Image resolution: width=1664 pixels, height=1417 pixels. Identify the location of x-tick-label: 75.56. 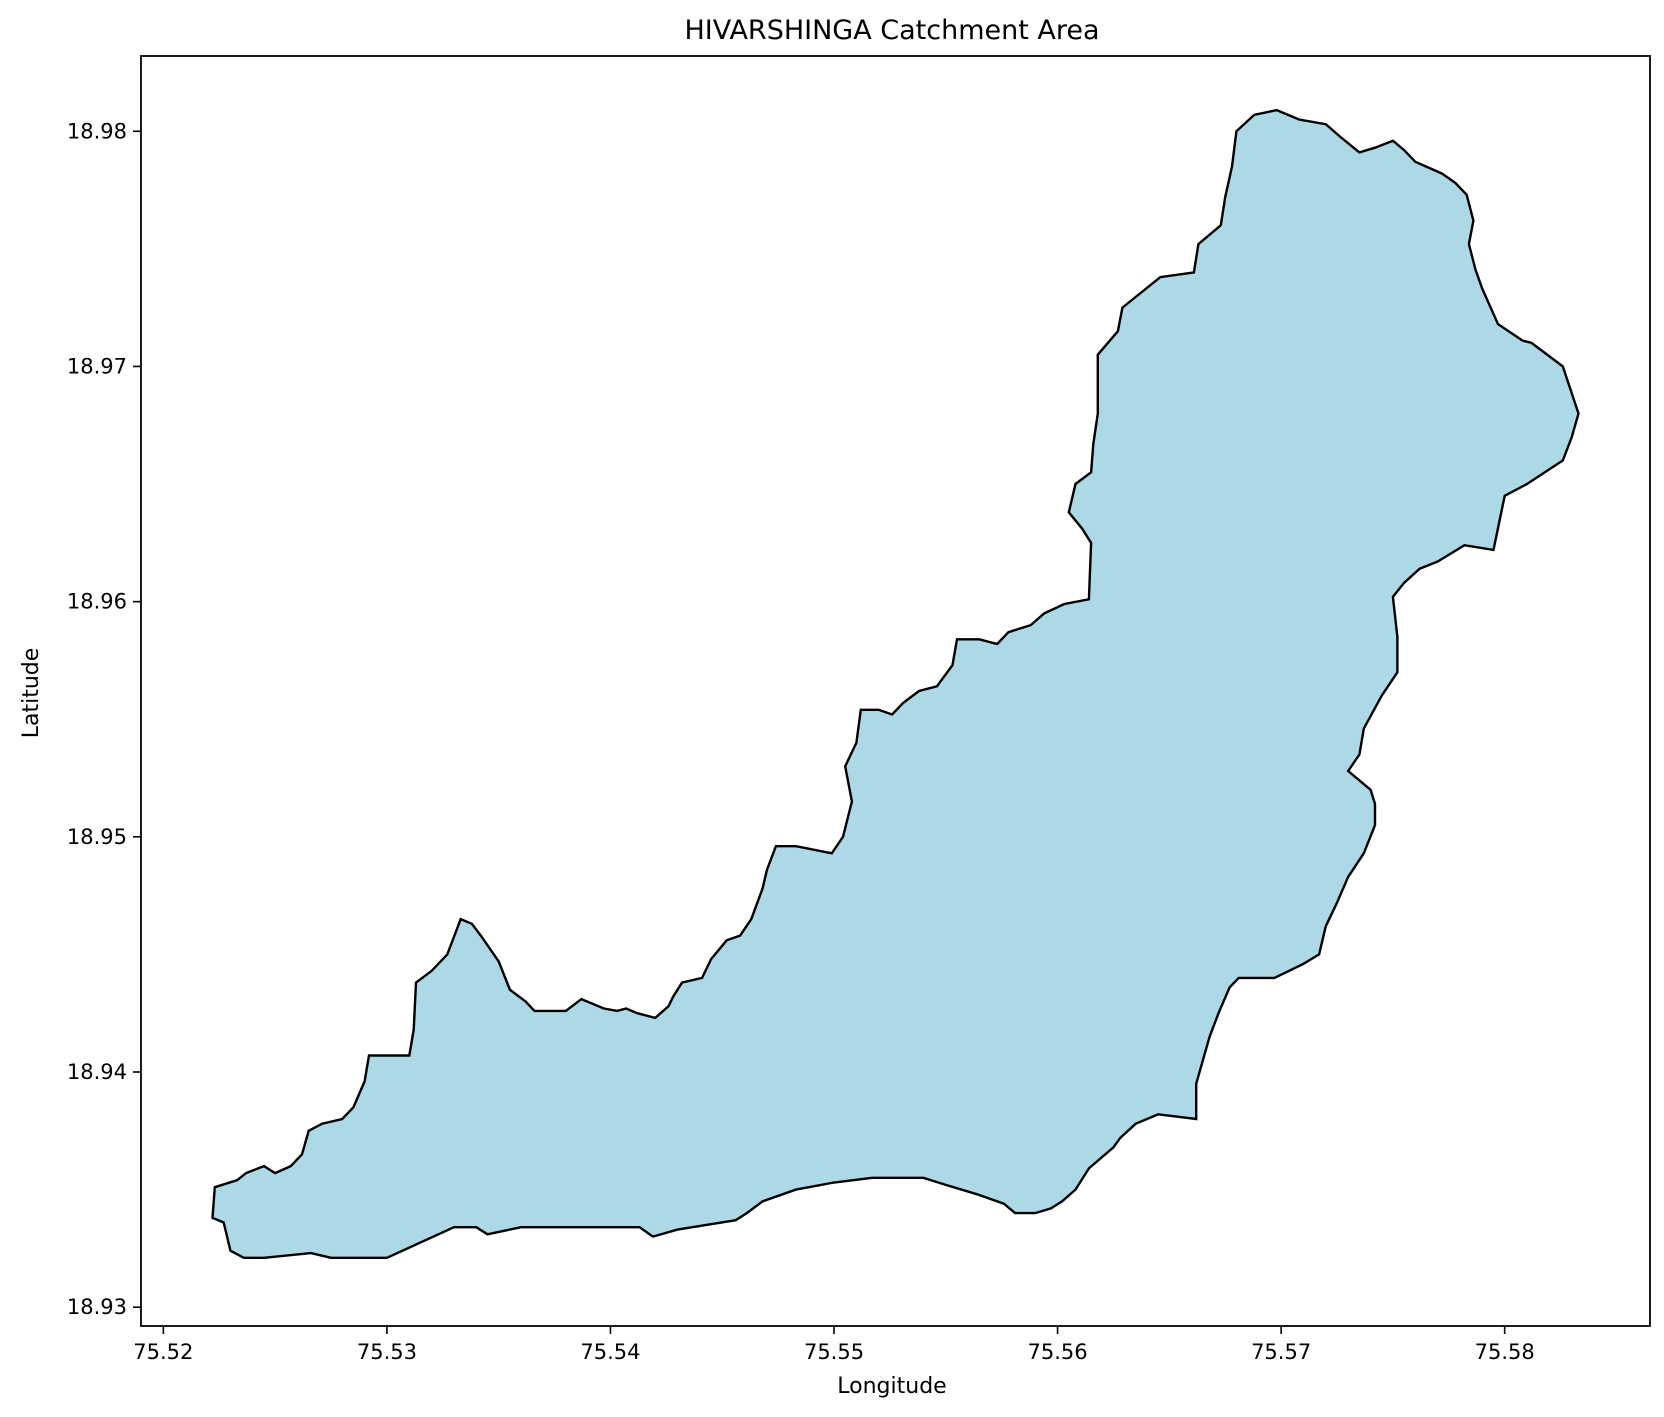
(1058, 1352).